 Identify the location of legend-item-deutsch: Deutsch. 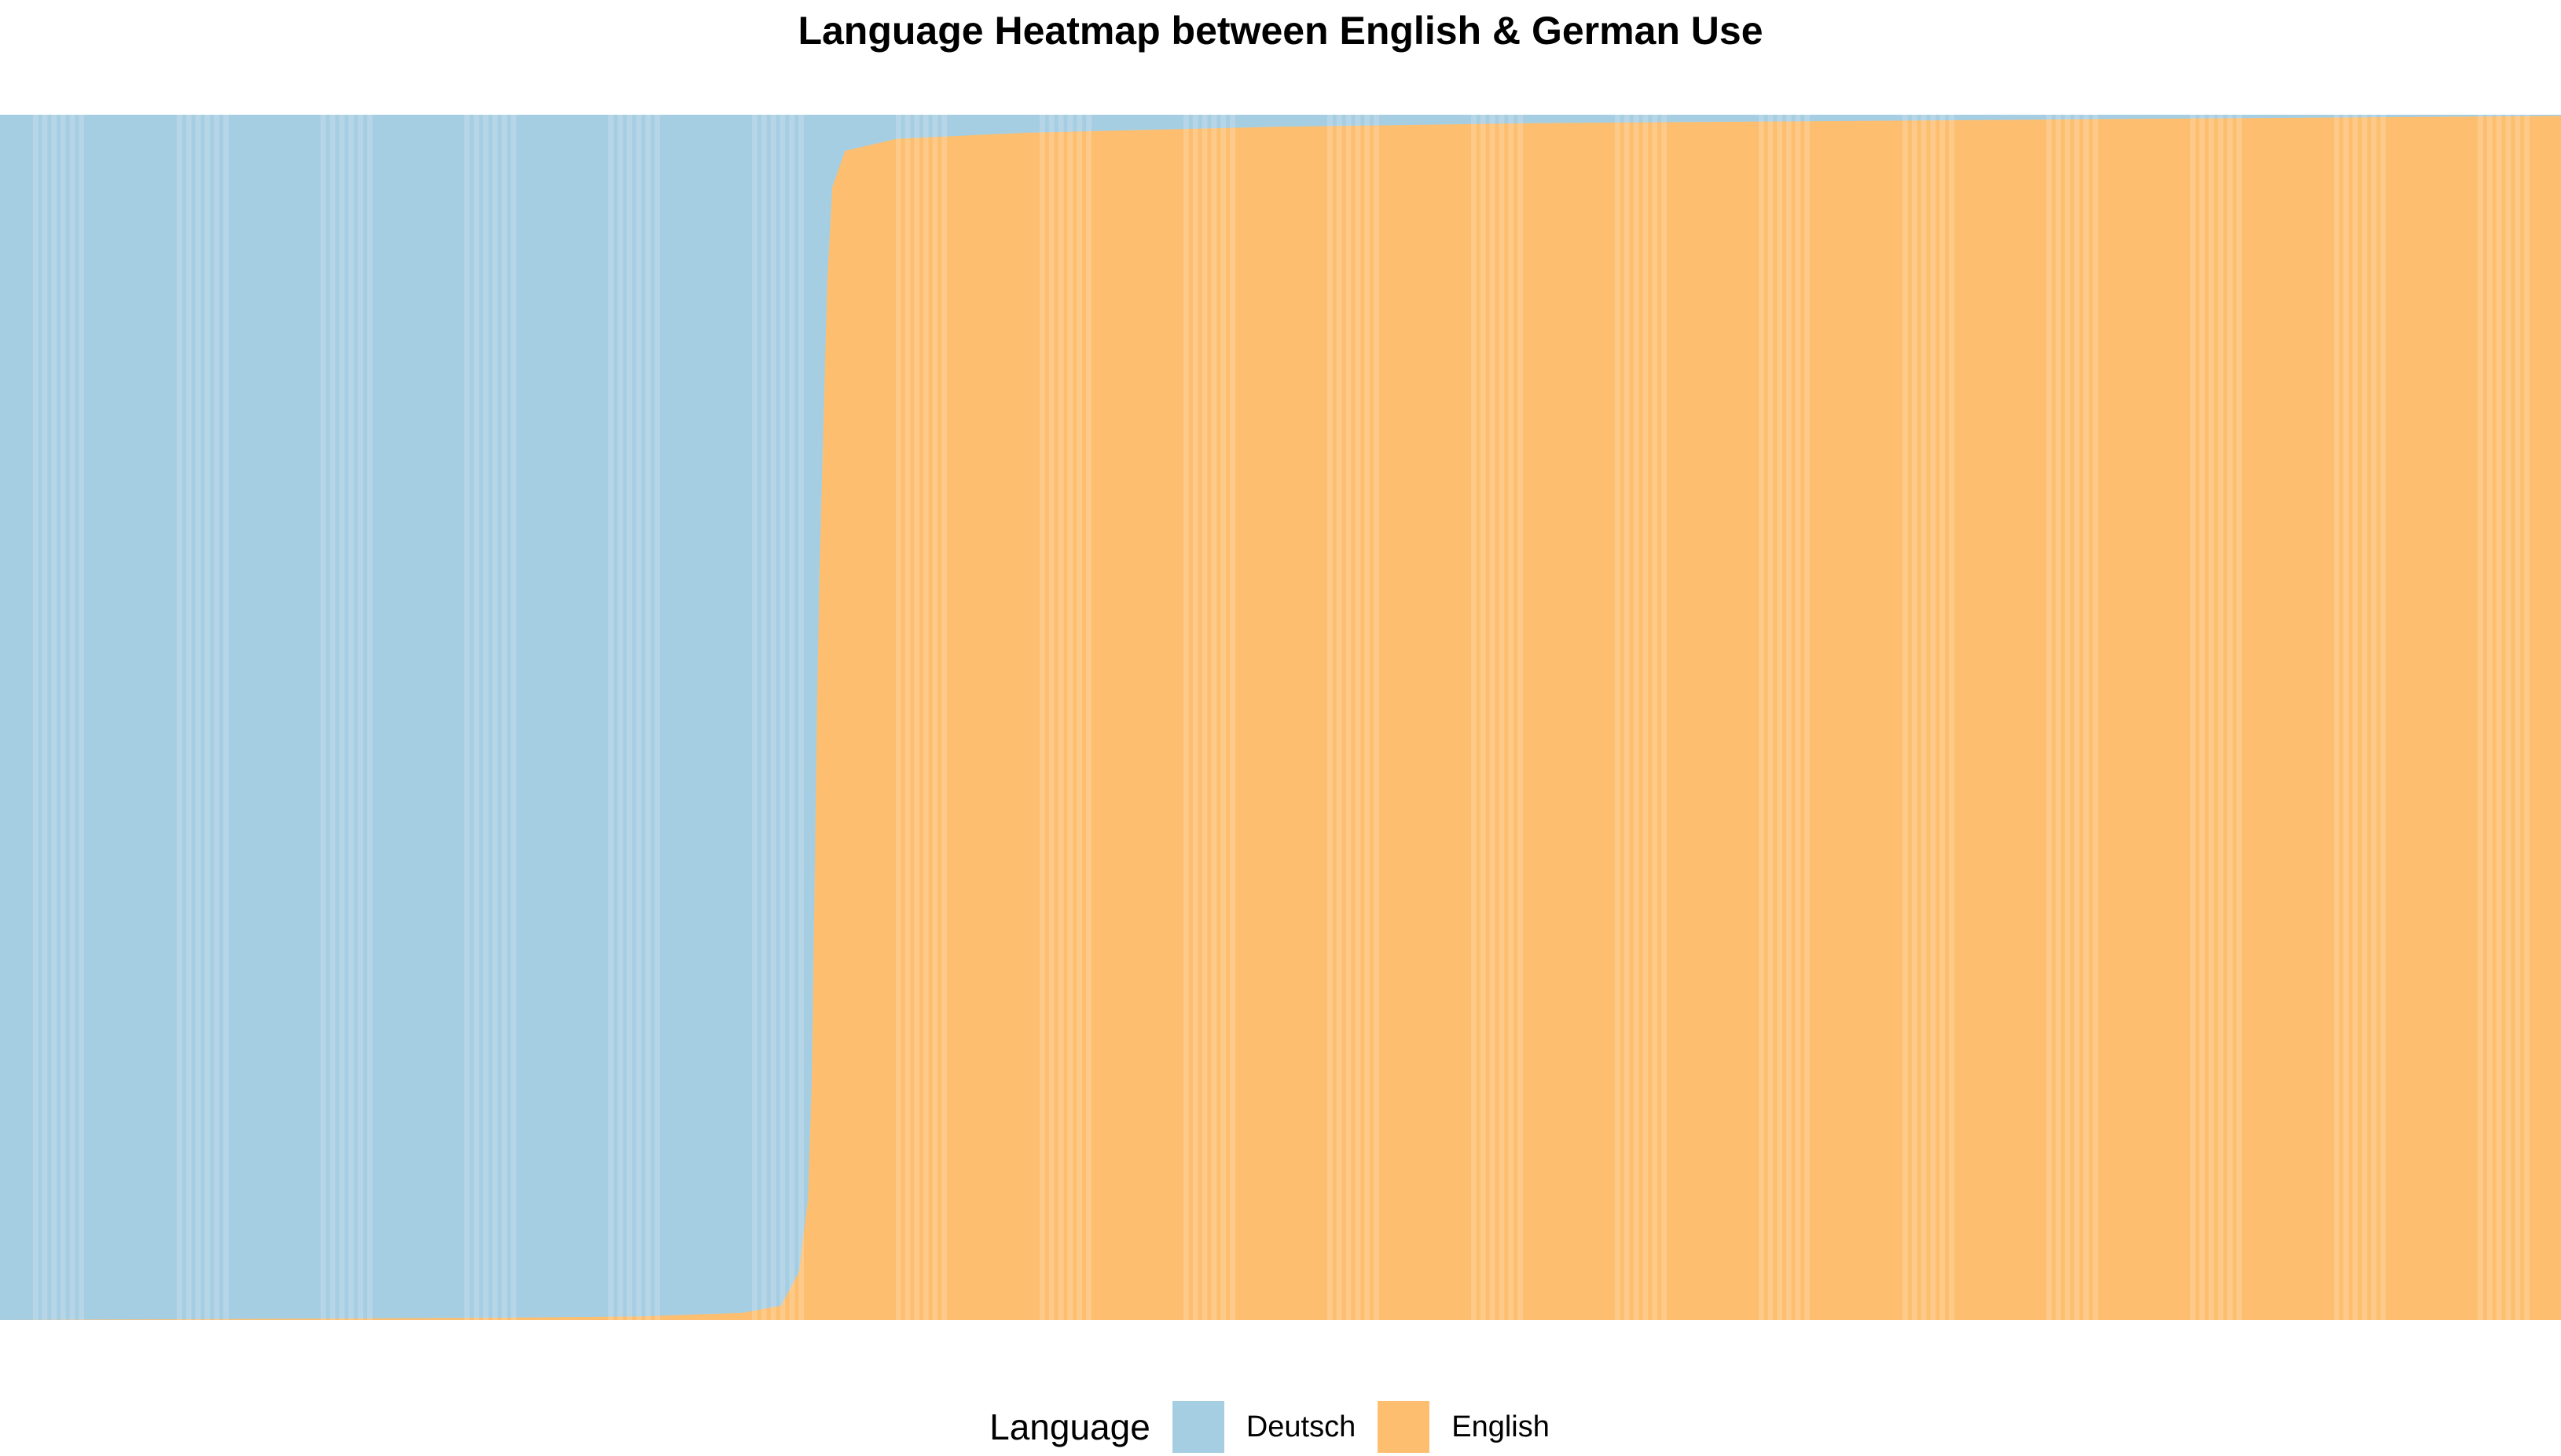
(1264, 1427).